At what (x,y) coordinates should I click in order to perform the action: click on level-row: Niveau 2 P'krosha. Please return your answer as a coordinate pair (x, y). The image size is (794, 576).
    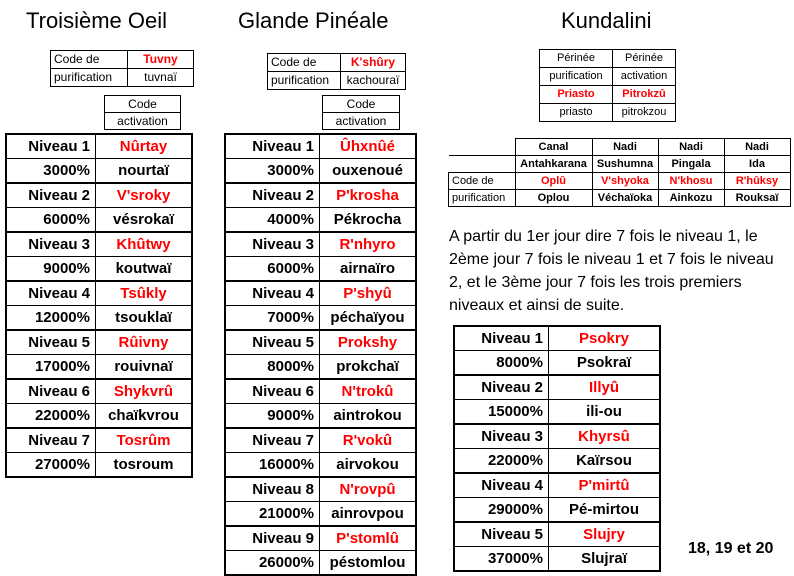
    Looking at the image, I should click on (320, 195).